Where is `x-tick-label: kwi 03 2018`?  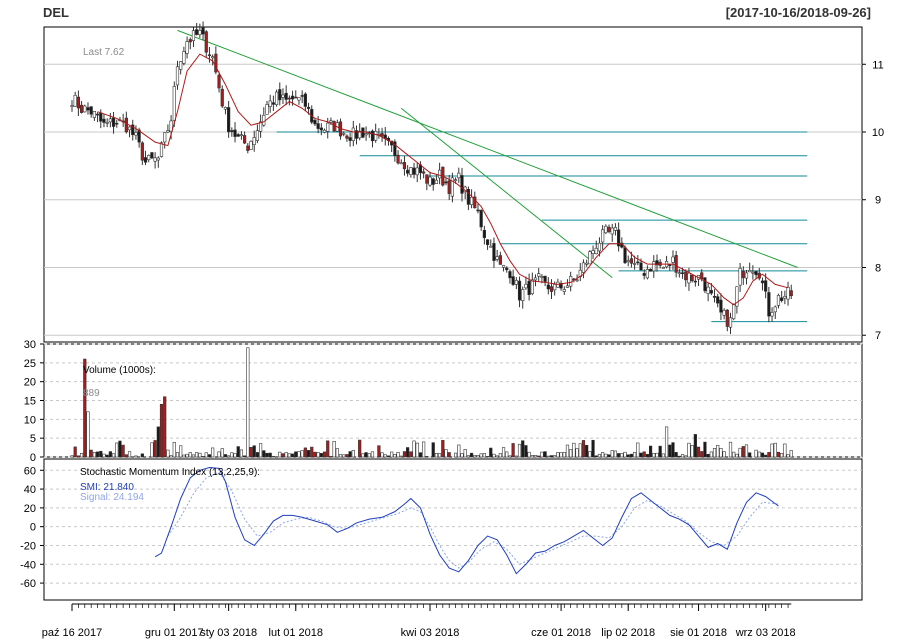
x-tick-label: kwi 03 2018 is located at coordinates (430, 633).